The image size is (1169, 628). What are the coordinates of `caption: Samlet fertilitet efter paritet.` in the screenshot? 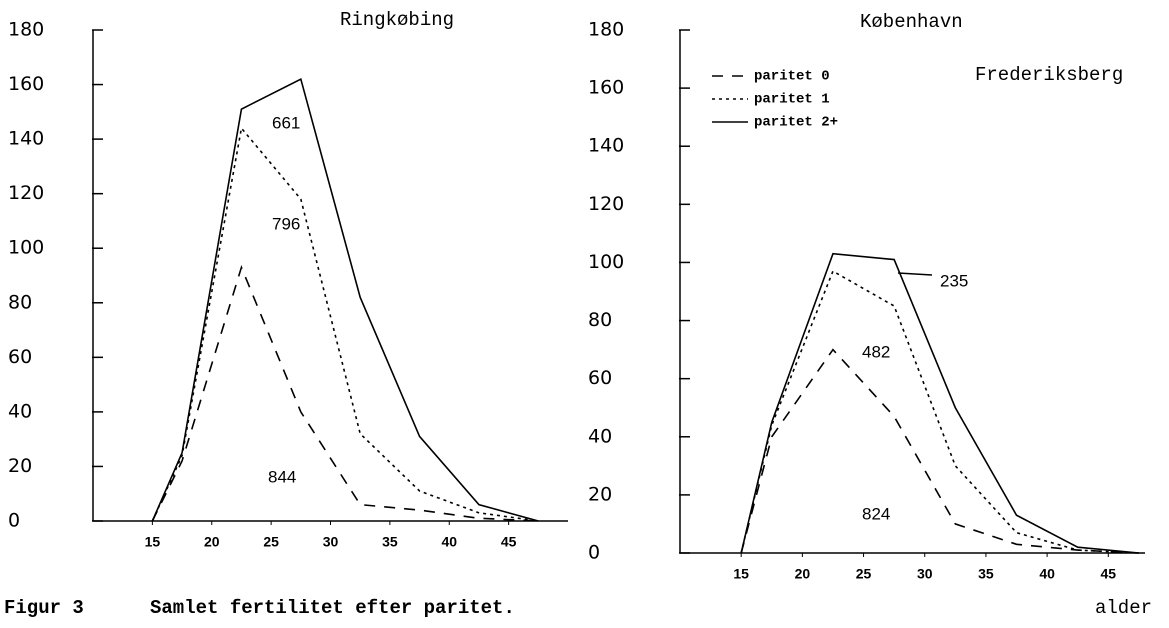 It's located at (332, 608).